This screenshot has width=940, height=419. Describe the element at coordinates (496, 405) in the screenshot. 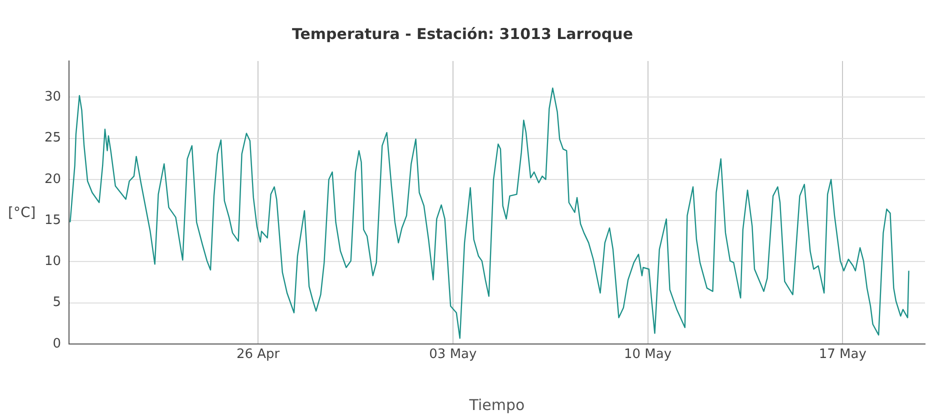

I see `x-axis-title: Tiempo` at that location.